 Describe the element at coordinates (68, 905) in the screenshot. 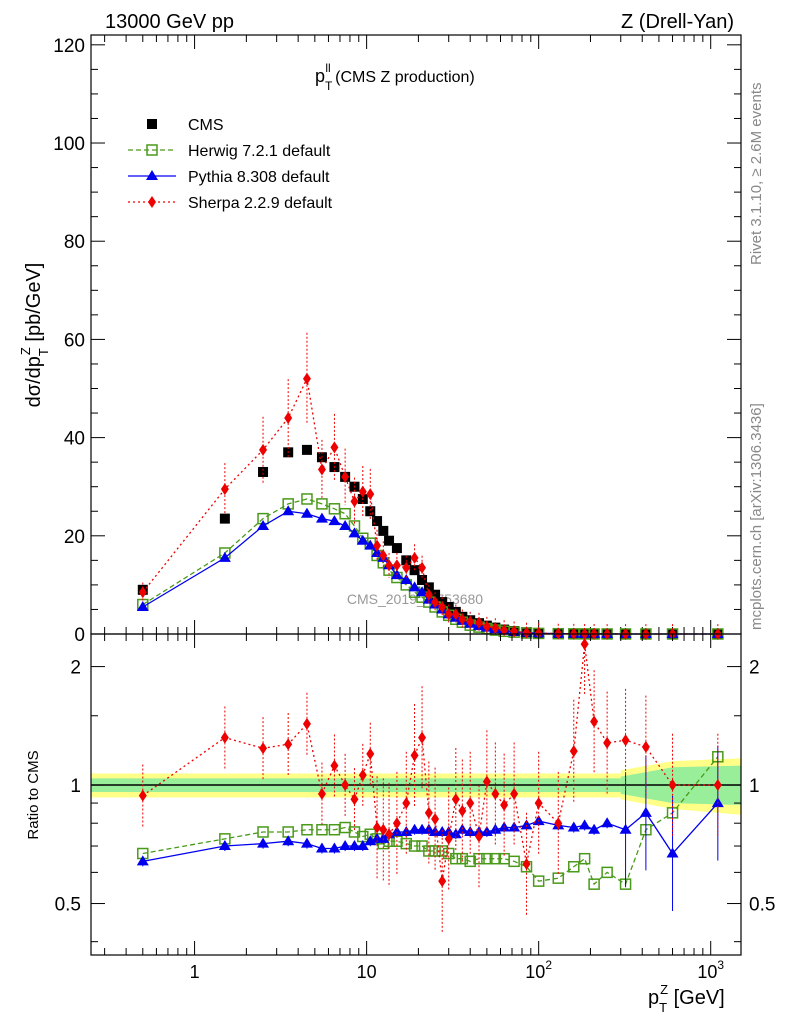

I see `ratio-y-tick-label: 0.5` at that location.